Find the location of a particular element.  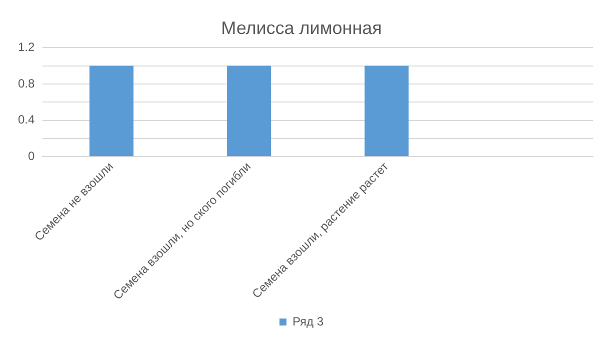

y-tick-label: 0.8 is located at coordinates (26, 83).